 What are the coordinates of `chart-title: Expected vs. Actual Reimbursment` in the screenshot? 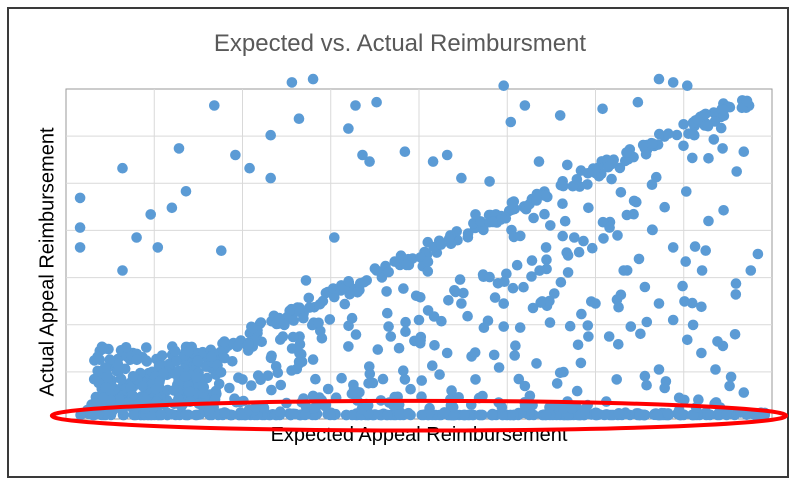 It's located at (400, 43).